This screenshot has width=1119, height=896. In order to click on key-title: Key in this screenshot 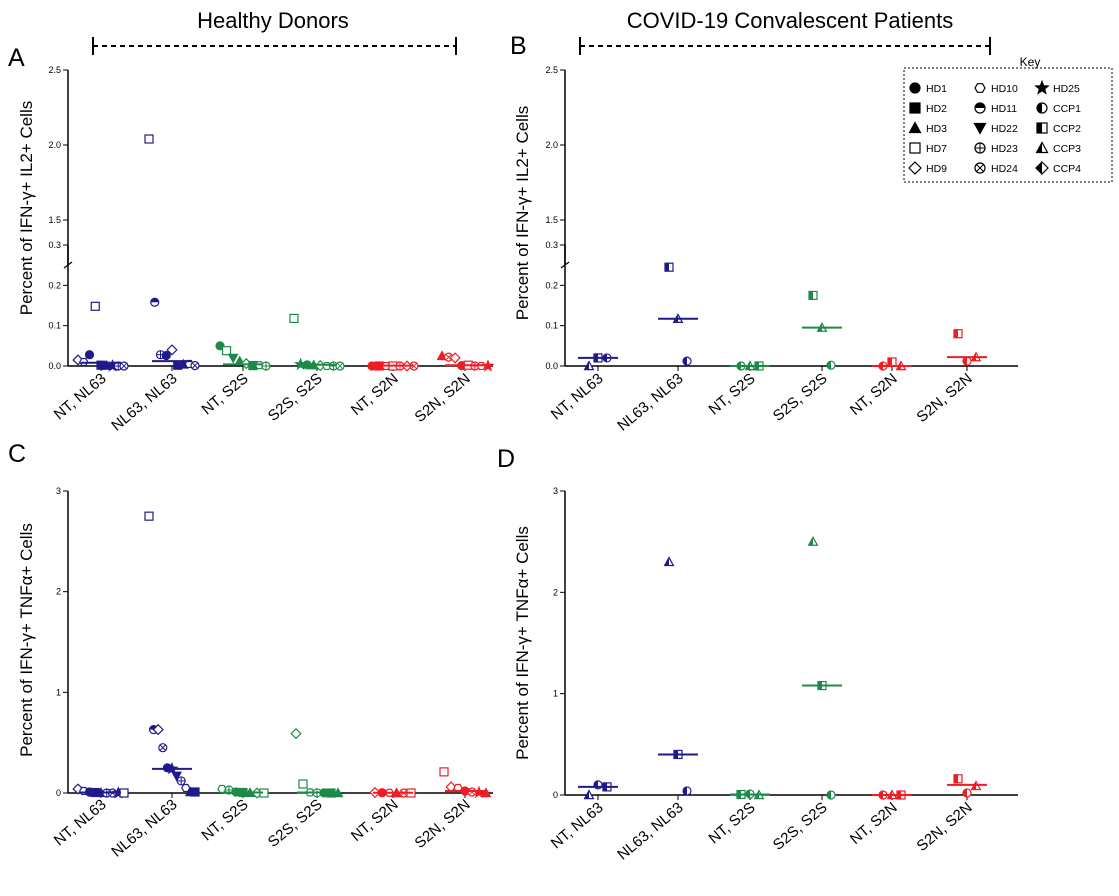, I will do `click(1030, 62)`.